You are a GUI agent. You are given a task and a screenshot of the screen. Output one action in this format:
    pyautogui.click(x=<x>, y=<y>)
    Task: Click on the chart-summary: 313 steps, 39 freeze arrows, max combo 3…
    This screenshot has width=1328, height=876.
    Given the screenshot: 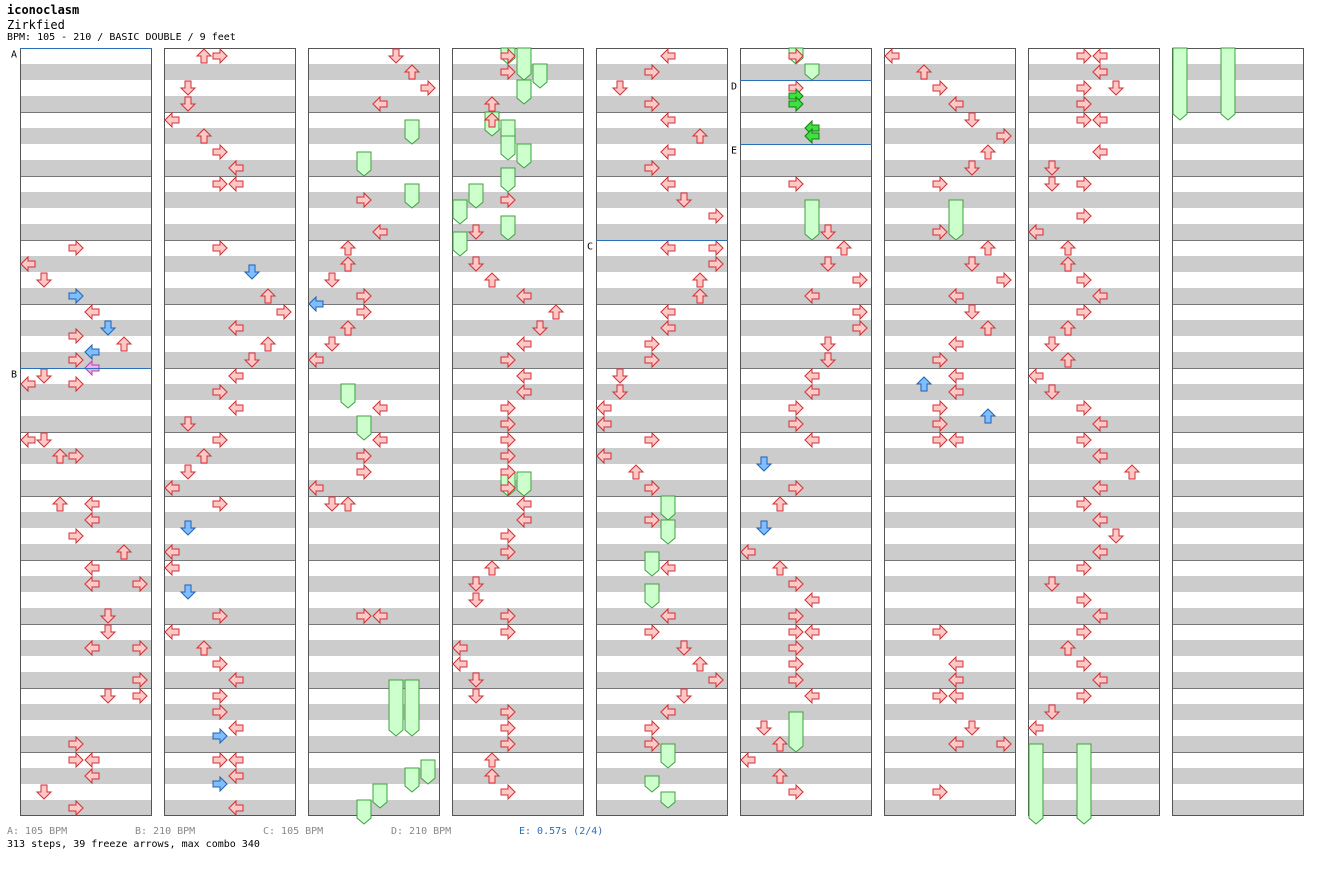 What is the action you would take?
    pyautogui.click(x=133, y=844)
    